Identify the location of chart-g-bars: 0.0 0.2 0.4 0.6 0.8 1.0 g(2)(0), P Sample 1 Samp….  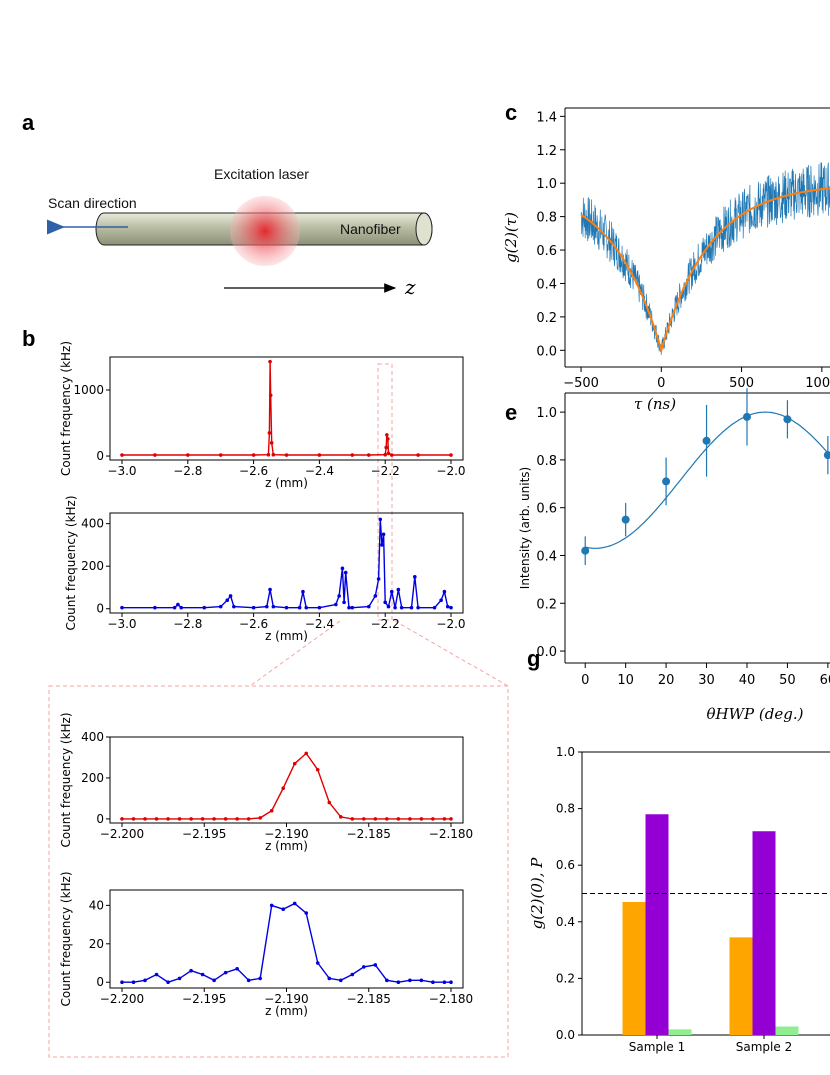
(679, 899).